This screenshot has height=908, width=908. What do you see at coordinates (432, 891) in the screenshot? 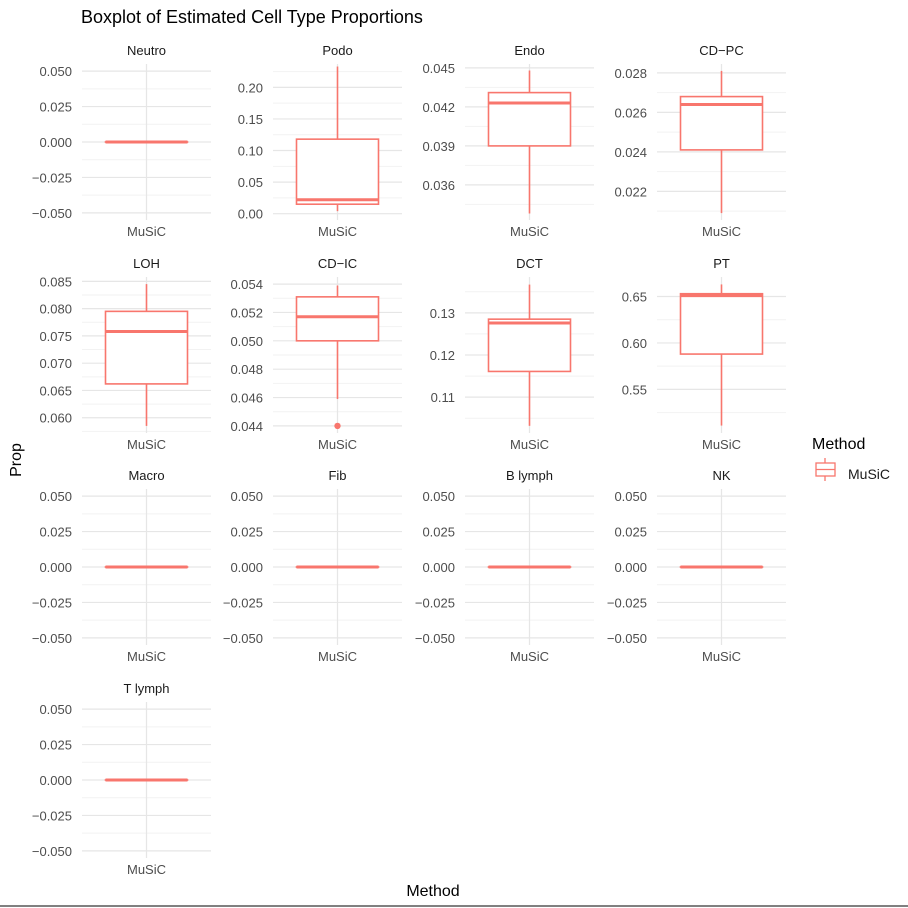
I see `x-axis-label: Method` at bounding box center [432, 891].